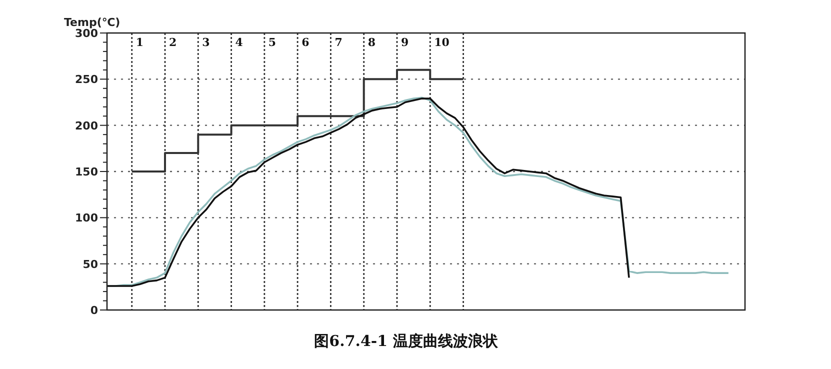  I want to click on annotation: 8, so click(372, 42).